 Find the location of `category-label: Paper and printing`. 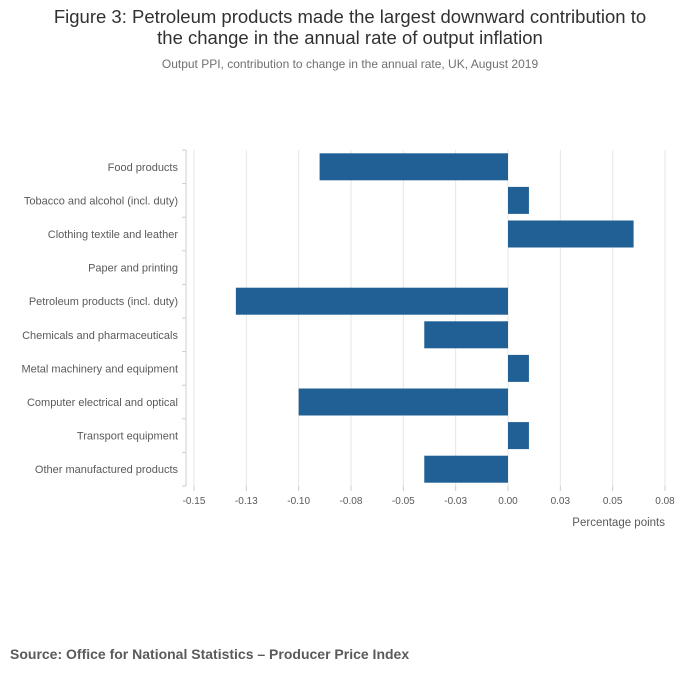

category-label: Paper and printing is located at coordinates (133, 269).